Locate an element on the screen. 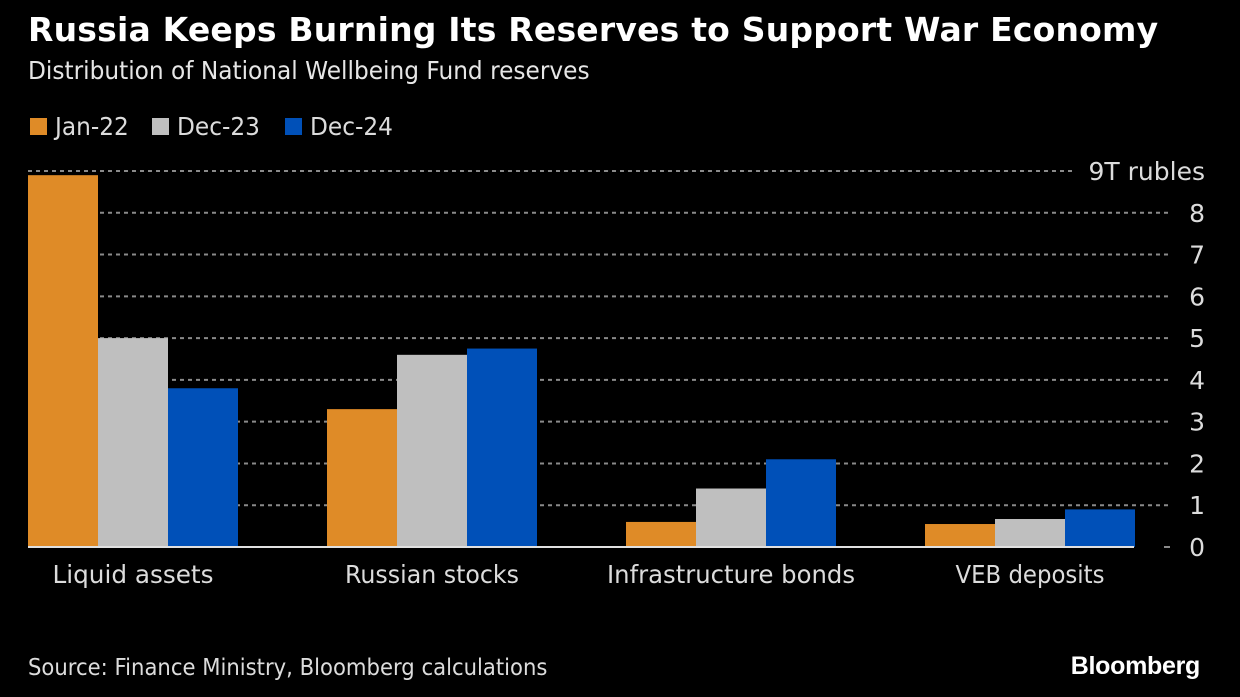  y-tick-label: 2 is located at coordinates (1197, 463).